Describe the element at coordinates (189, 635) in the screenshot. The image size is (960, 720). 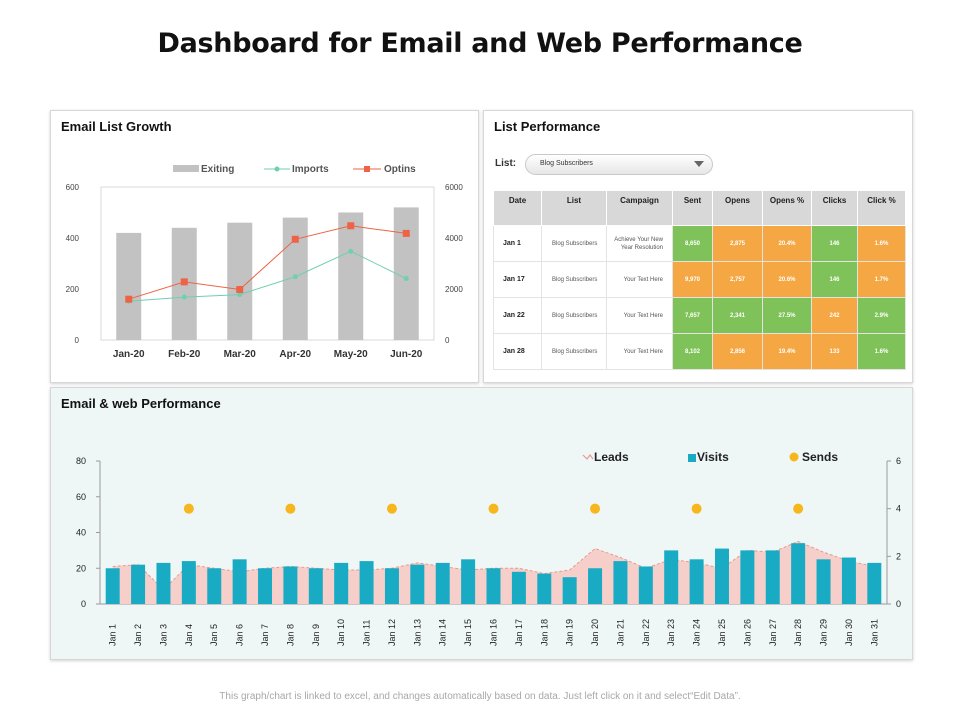
I see `x-tick-label: Jan 4` at that location.